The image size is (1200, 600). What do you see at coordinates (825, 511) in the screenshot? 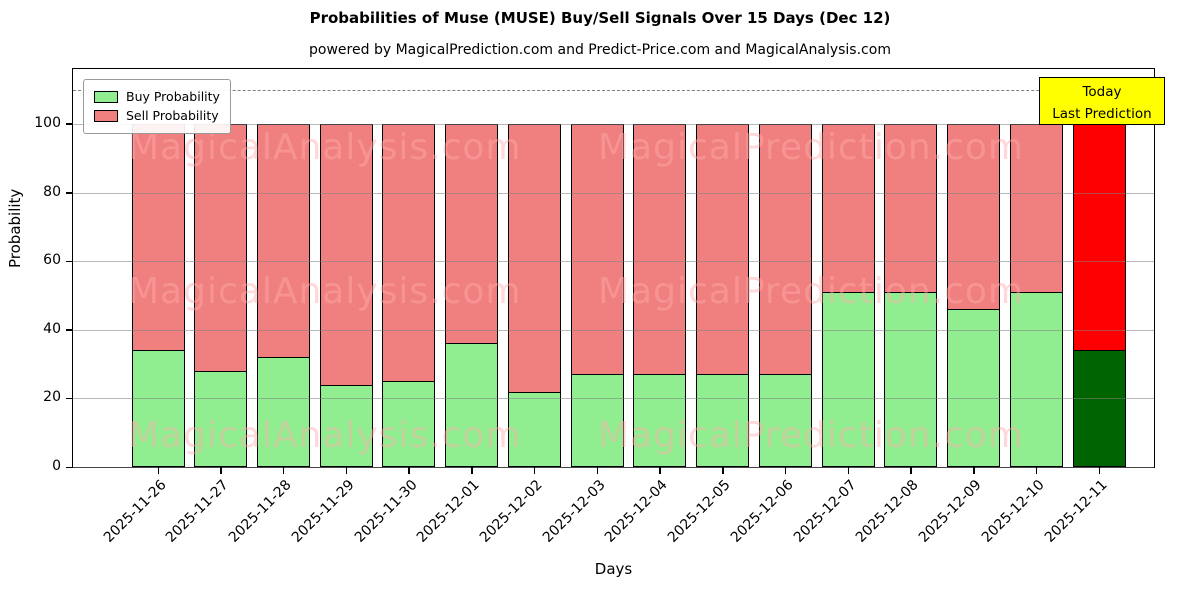
I see `x-tick-label: 2025-12-07` at bounding box center [825, 511].